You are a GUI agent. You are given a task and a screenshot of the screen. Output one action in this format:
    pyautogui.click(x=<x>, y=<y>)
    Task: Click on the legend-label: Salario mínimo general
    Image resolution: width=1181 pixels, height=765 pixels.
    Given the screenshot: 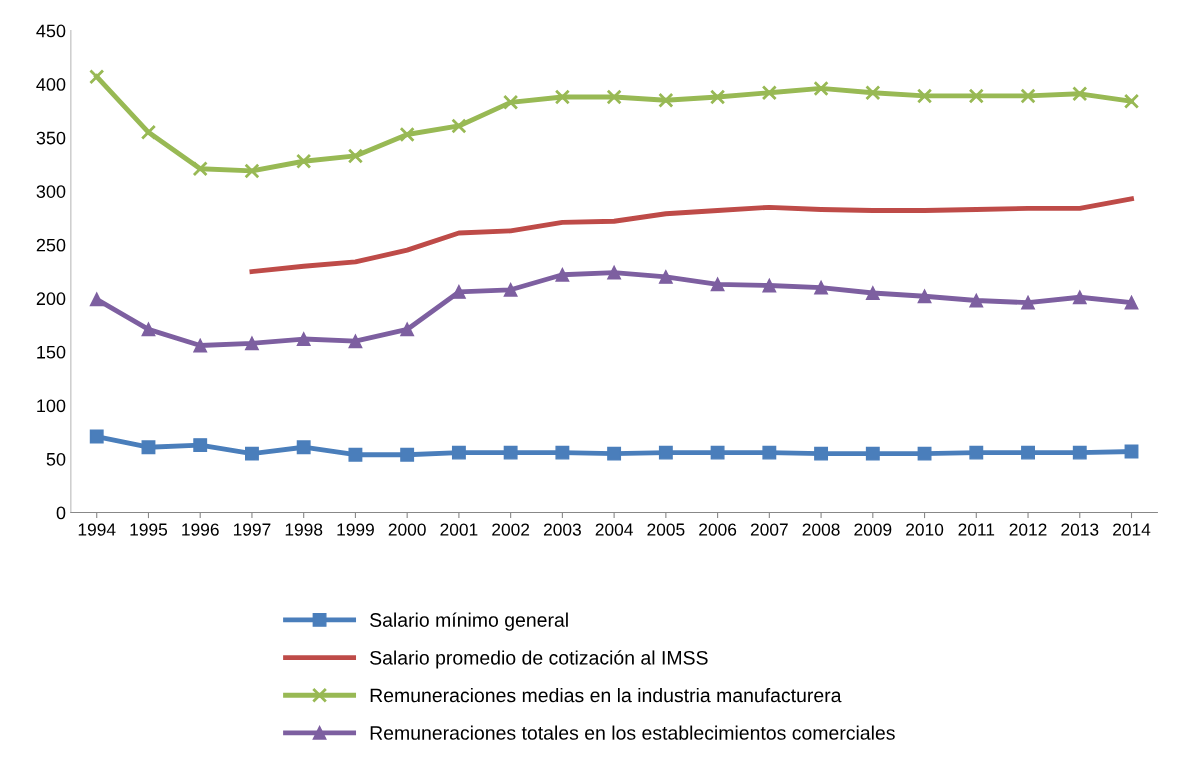 What is the action you would take?
    pyautogui.click(x=469, y=621)
    